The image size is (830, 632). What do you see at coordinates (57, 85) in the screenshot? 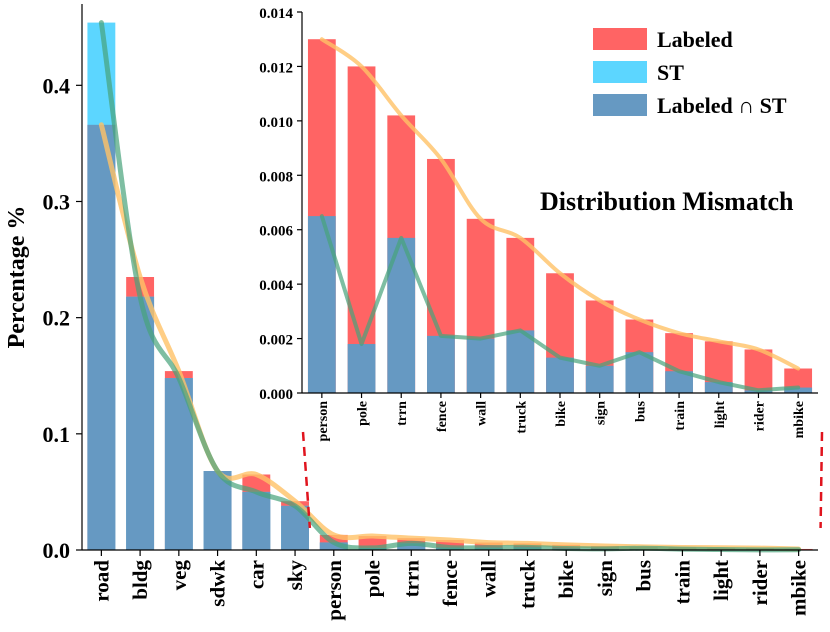
I see `main-ytick-label: 0.4` at bounding box center [57, 85].